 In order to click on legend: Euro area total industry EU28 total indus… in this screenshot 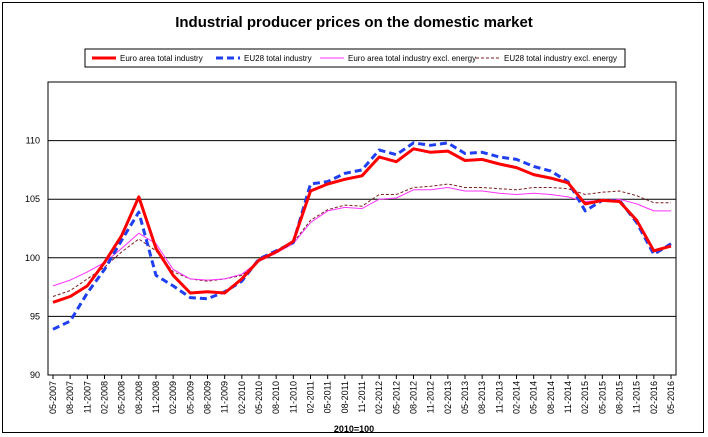, I will do `click(355, 58)`.